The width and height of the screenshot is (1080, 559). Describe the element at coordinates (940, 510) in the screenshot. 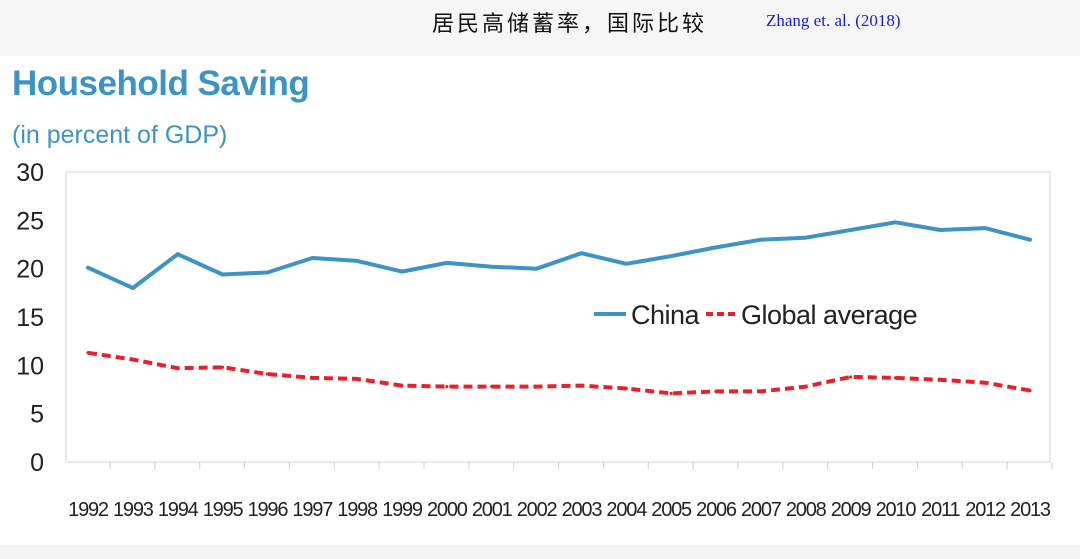

I see `x-tick-label: 2011` at that location.